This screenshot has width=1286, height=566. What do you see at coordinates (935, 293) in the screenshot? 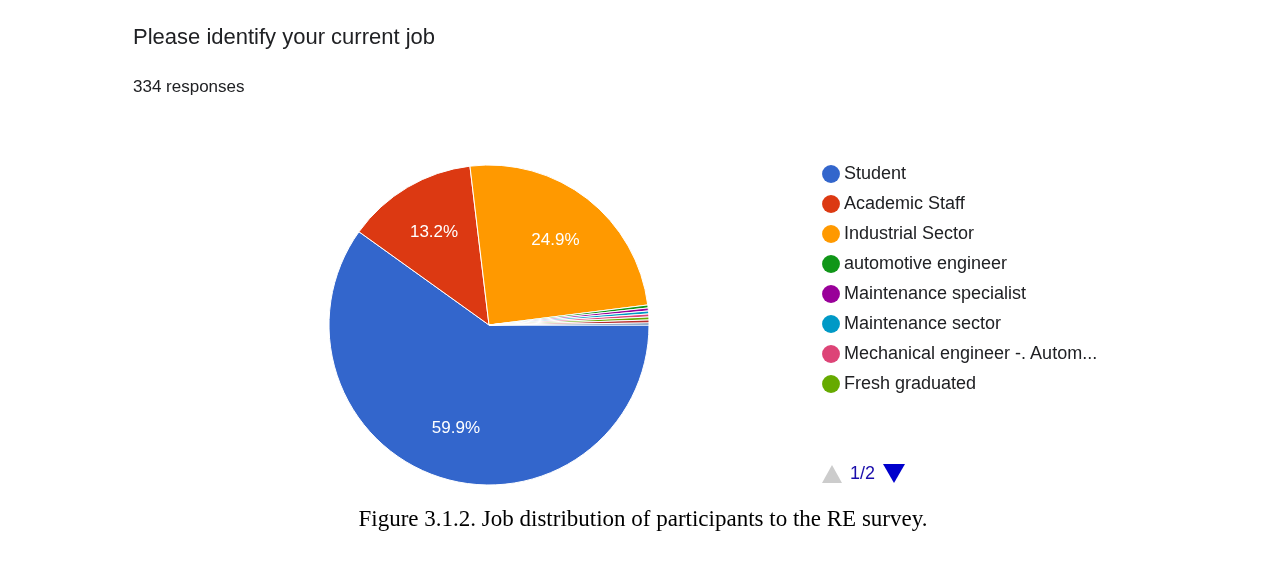
I see `legend-label: Maintenance specialist` at bounding box center [935, 293].